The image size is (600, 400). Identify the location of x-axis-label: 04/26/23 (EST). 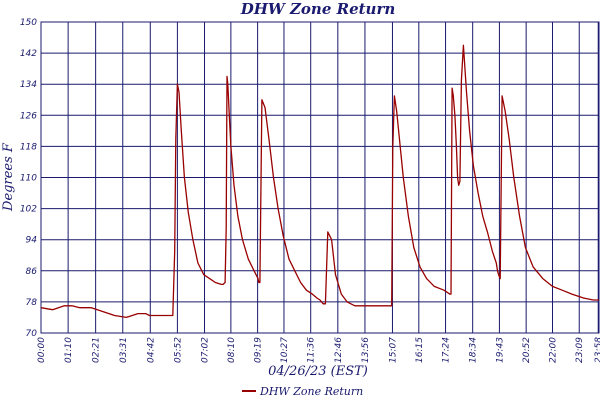
(318, 371).